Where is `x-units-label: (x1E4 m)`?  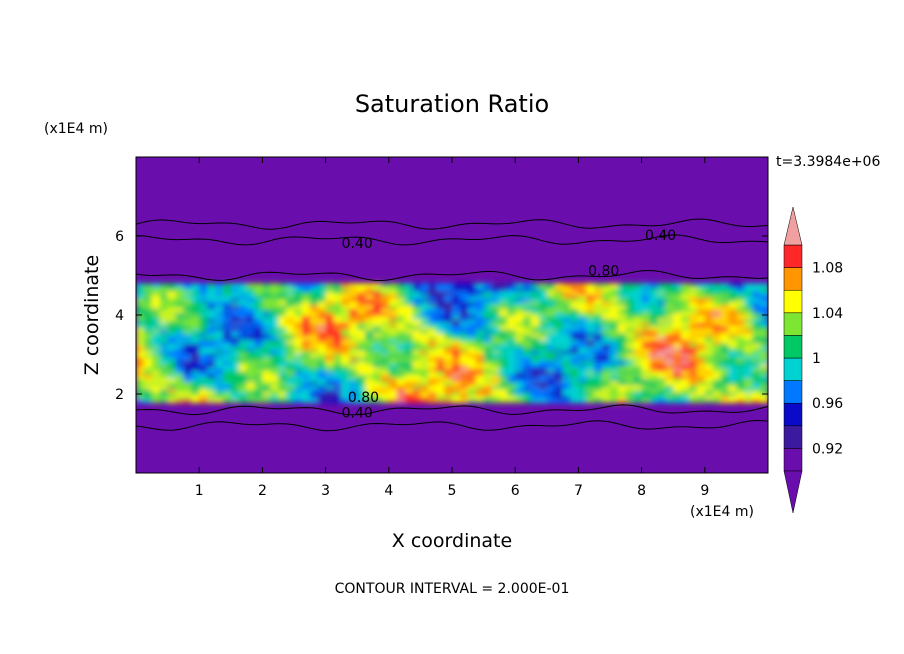 x-units-label: (x1E4 m) is located at coordinates (722, 512).